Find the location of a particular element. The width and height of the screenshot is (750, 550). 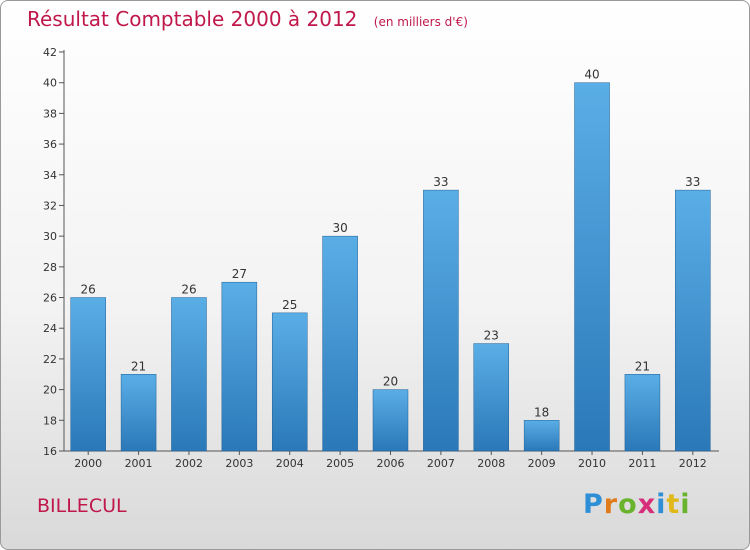

bar-data-label: 25 is located at coordinates (289, 305).